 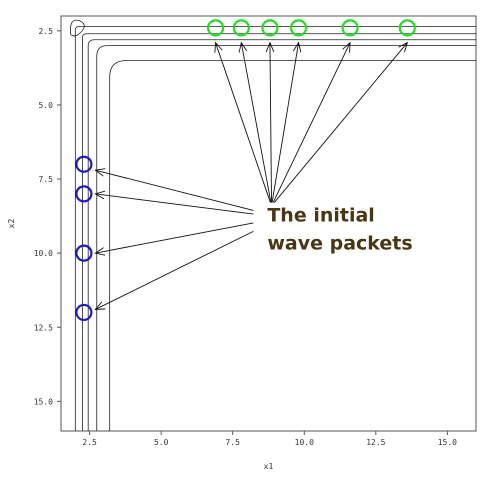 What do you see at coordinates (375, 442) in the screenshot?
I see `x-tick-label: 12.5` at bounding box center [375, 442].